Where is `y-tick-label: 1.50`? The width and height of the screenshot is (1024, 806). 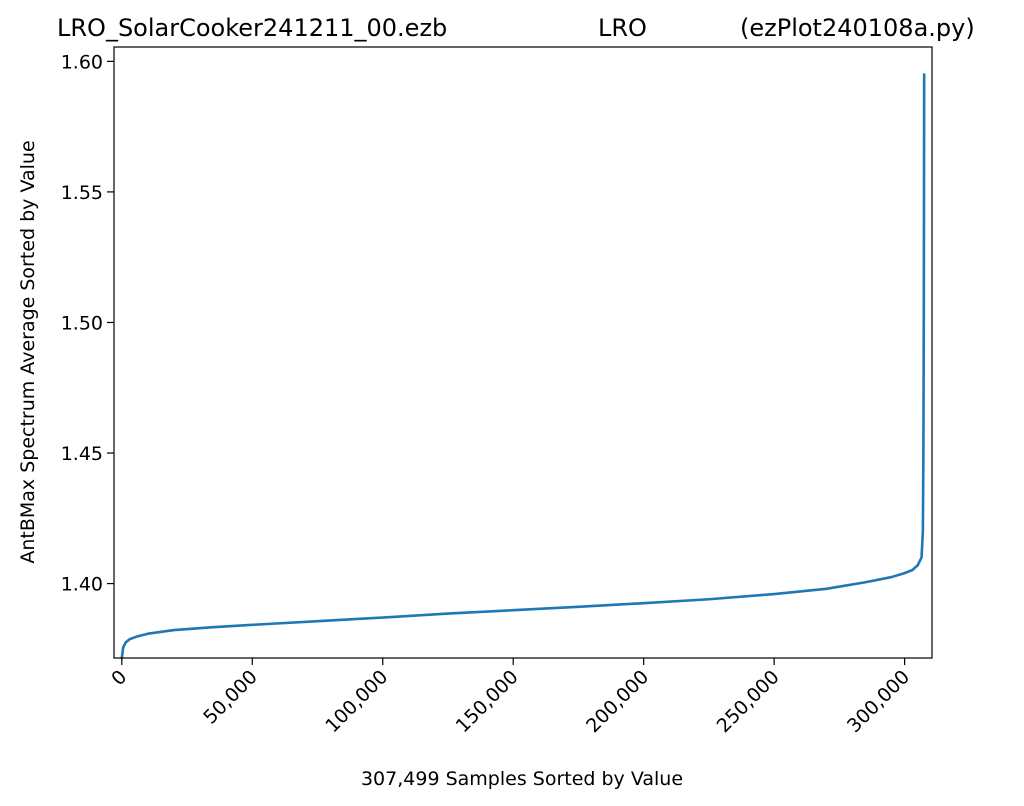
y-tick-label: 1.50 is located at coordinates (82, 323).